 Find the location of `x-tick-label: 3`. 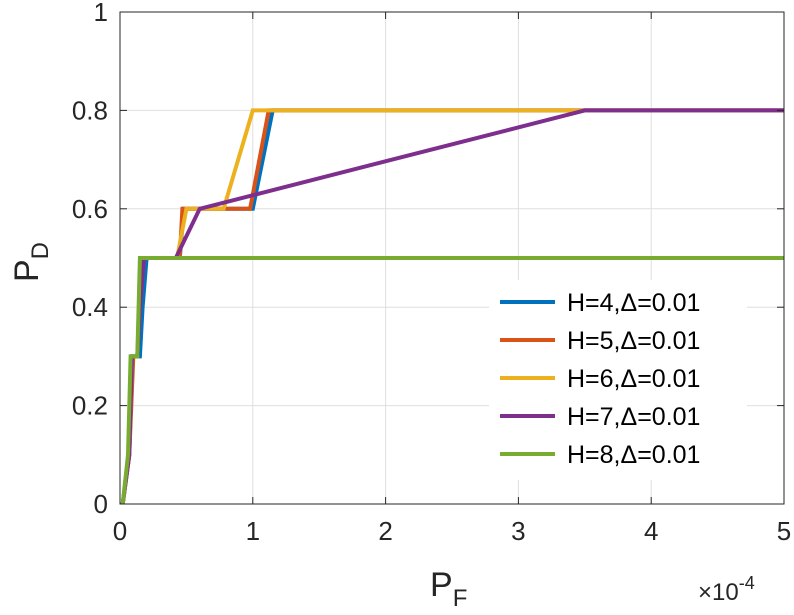

x-tick-label: 3 is located at coordinates (518, 531).